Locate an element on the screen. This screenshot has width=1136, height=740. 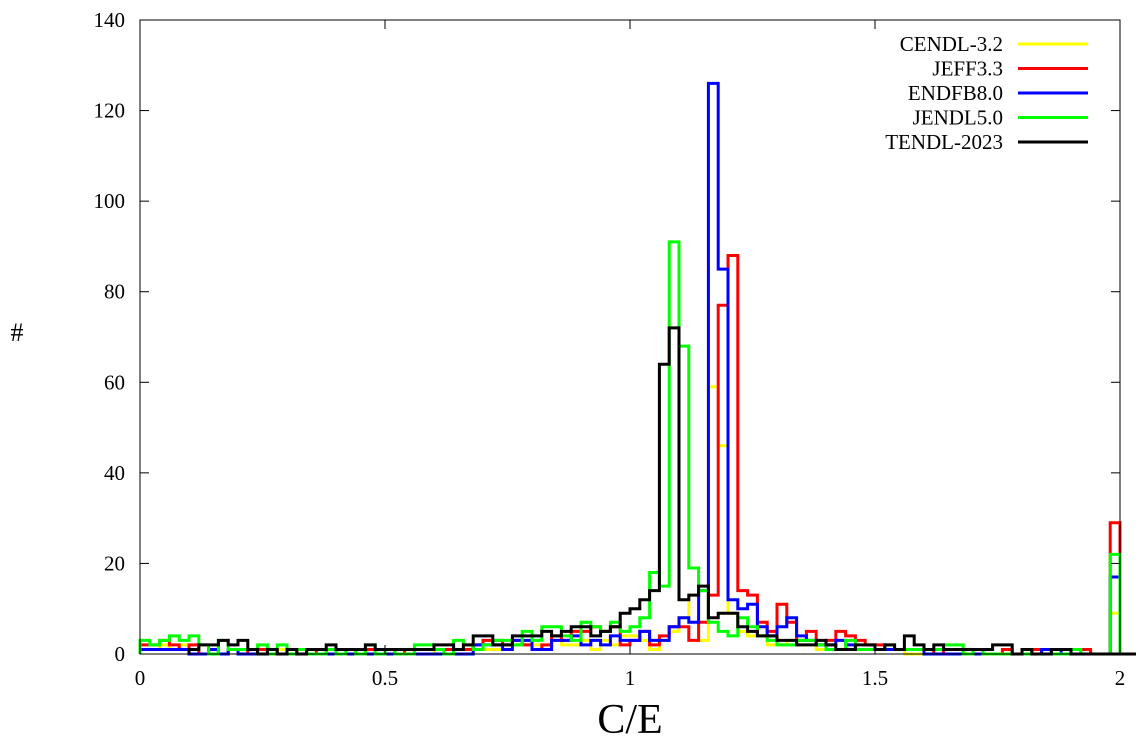
x-tick-label: 1.5 is located at coordinates (875, 678).